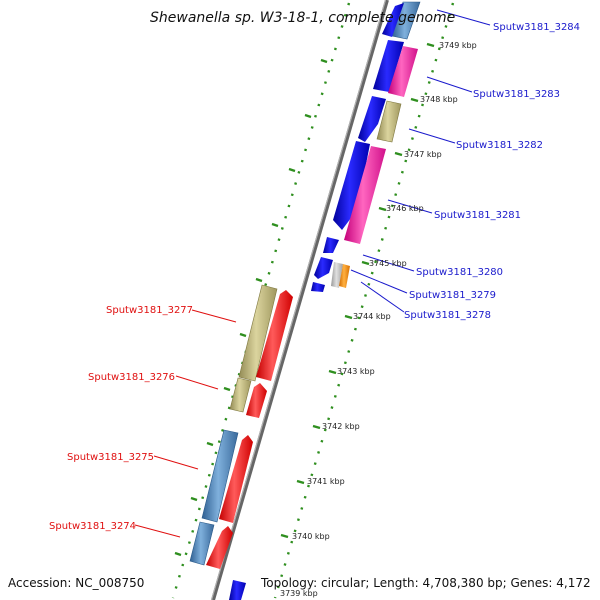  Describe the element at coordinates (477, 215) in the screenshot. I see `gene-label-right: Sputw3181_3281` at that location.